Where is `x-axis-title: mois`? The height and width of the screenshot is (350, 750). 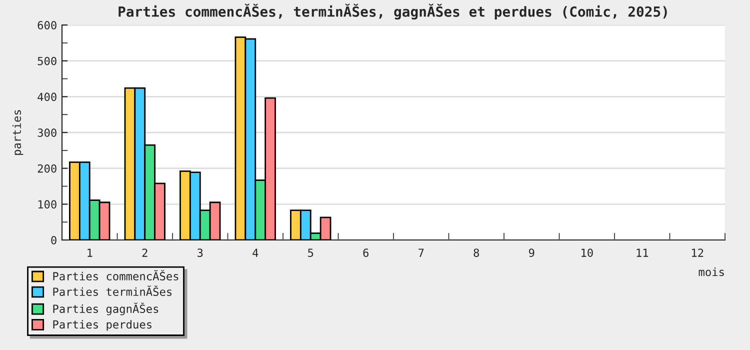
x-axis-title: mois is located at coordinates (711, 272).